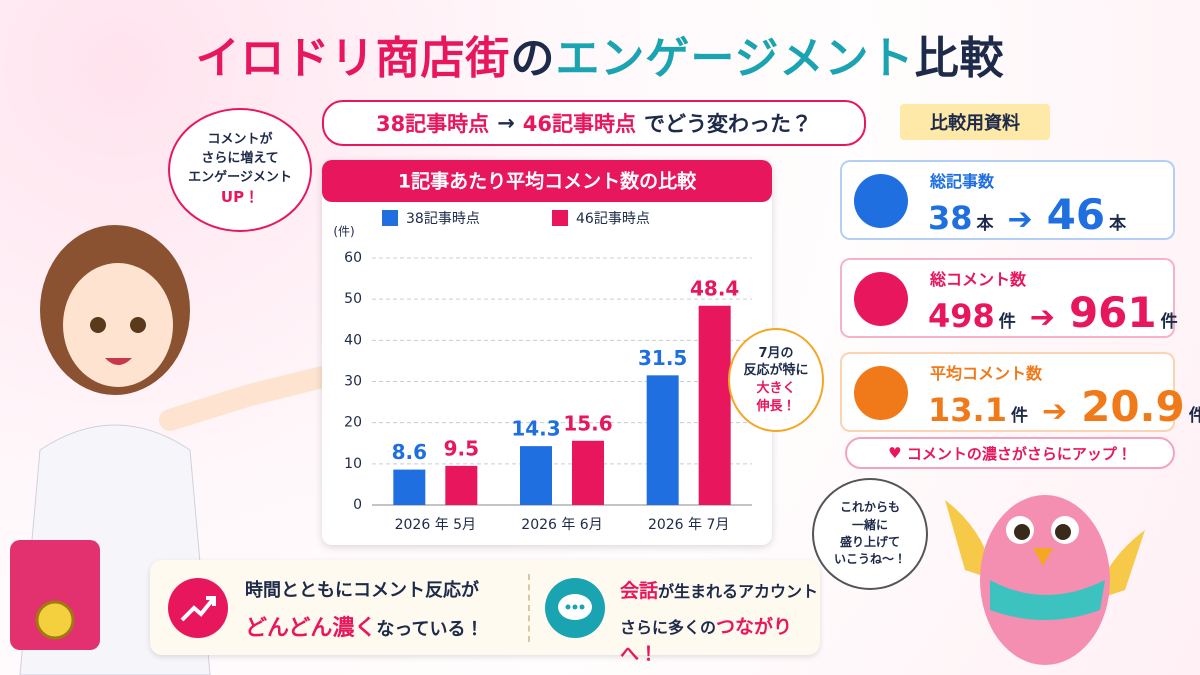  Describe the element at coordinates (1076, 214) in the screenshot. I see `stat-to: 46` at that location.